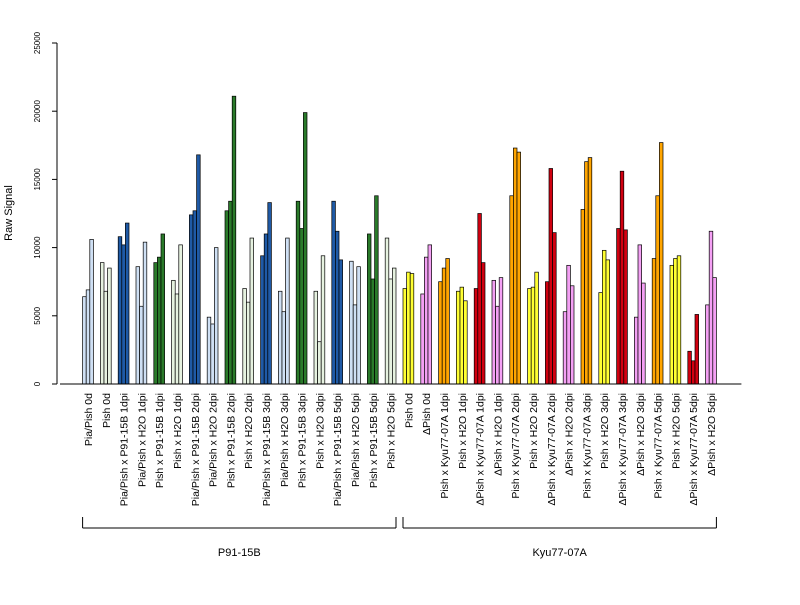 The width and height of the screenshot is (800, 605). What do you see at coordinates (160, 440) in the screenshot?
I see `x-tick-label: Pish x P91-15B 1dpi` at bounding box center [160, 440].